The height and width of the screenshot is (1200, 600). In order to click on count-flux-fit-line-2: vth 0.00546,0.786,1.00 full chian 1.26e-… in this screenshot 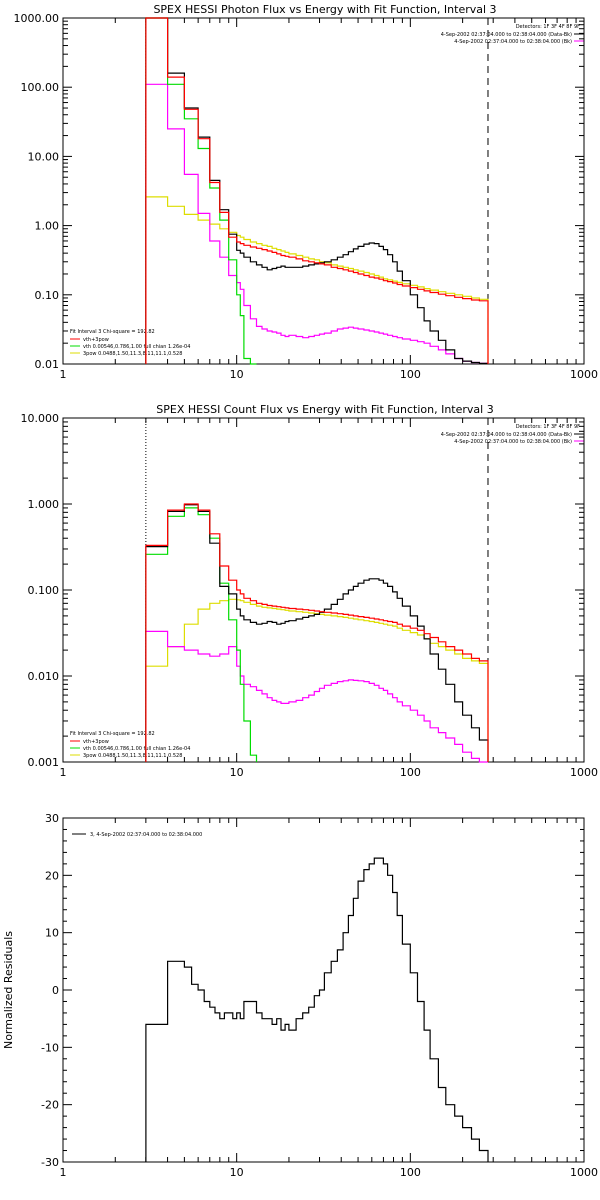, I will do `click(136, 749)`.